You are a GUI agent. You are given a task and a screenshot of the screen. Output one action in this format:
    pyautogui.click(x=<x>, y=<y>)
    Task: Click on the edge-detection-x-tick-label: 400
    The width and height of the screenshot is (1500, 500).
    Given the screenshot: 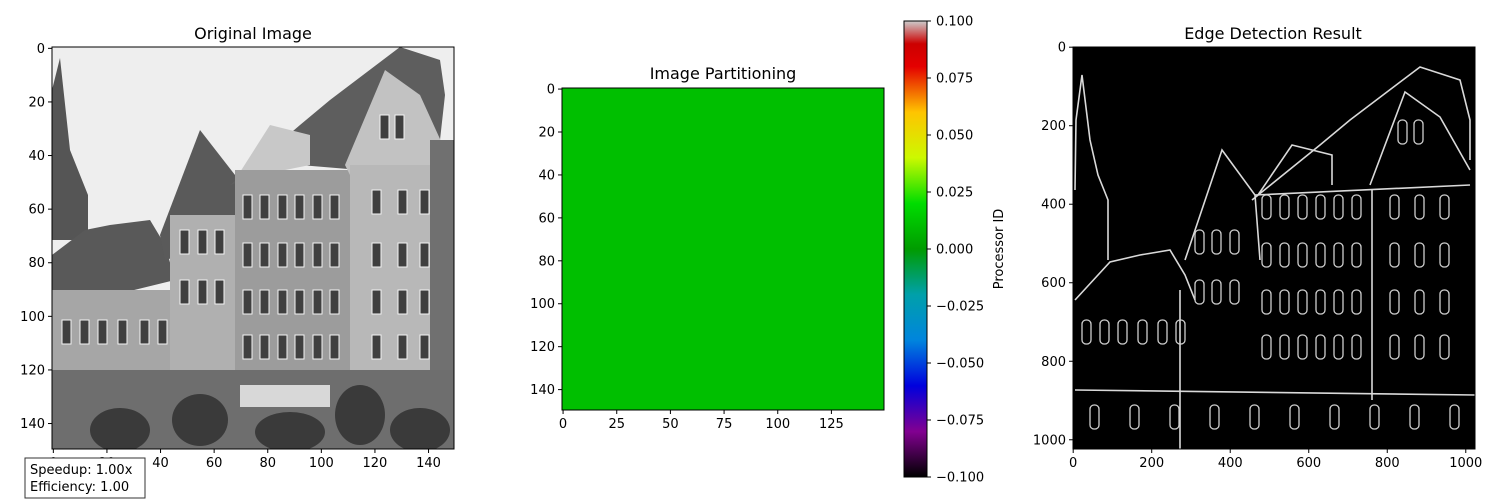 What is the action you would take?
    pyautogui.click(x=1230, y=463)
    